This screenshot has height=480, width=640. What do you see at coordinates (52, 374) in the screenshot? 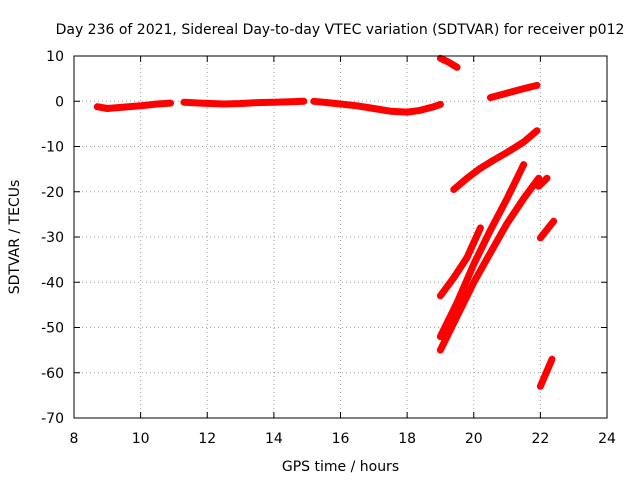
I see `y-tick-label: -60` at bounding box center [52, 374].